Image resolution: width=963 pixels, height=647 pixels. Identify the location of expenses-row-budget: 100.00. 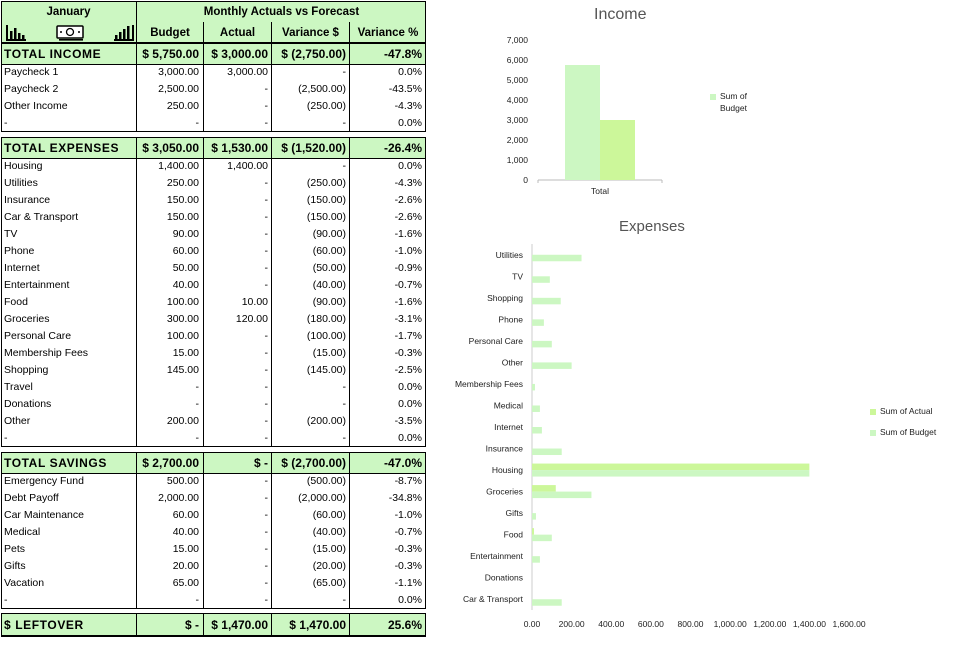
(170, 301).